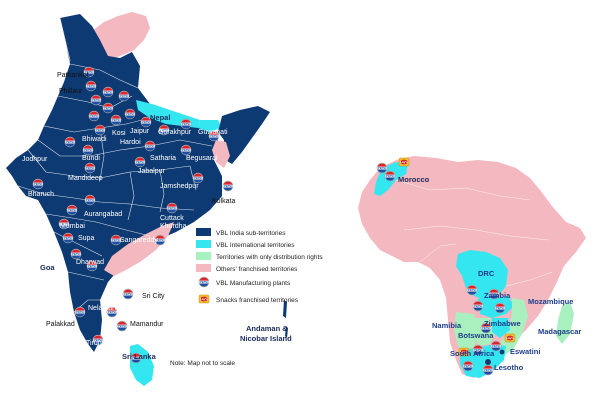 The image size is (600, 400). Describe the element at coordinates (60, 324) in the screenshot. I see `label-palakkad: Palakkad` at that location.